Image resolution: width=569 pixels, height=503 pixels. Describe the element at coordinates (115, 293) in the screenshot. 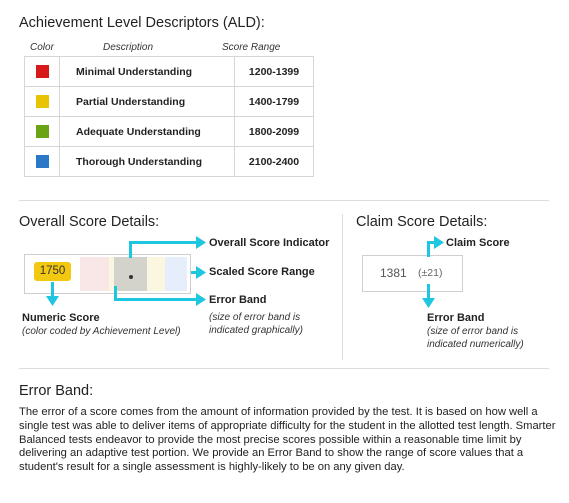

I see `error-arrow-vertical` at that location.